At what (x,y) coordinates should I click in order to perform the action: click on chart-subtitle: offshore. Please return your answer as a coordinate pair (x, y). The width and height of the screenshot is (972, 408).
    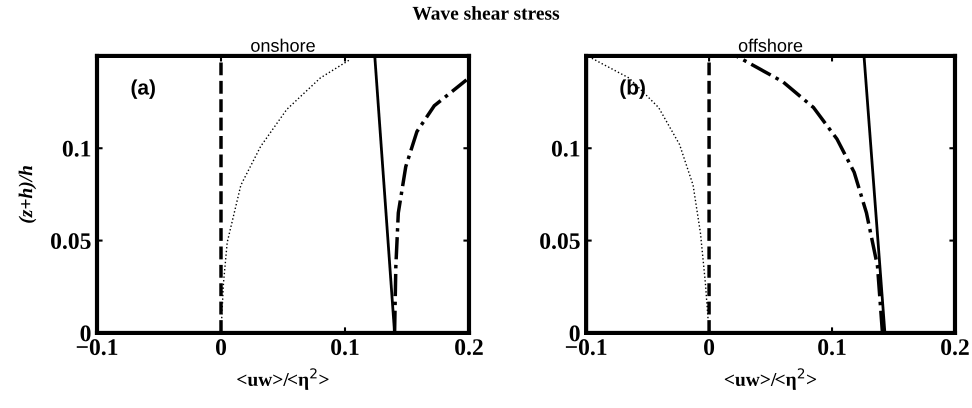
    Looking at the image, I should click on (770, 45).